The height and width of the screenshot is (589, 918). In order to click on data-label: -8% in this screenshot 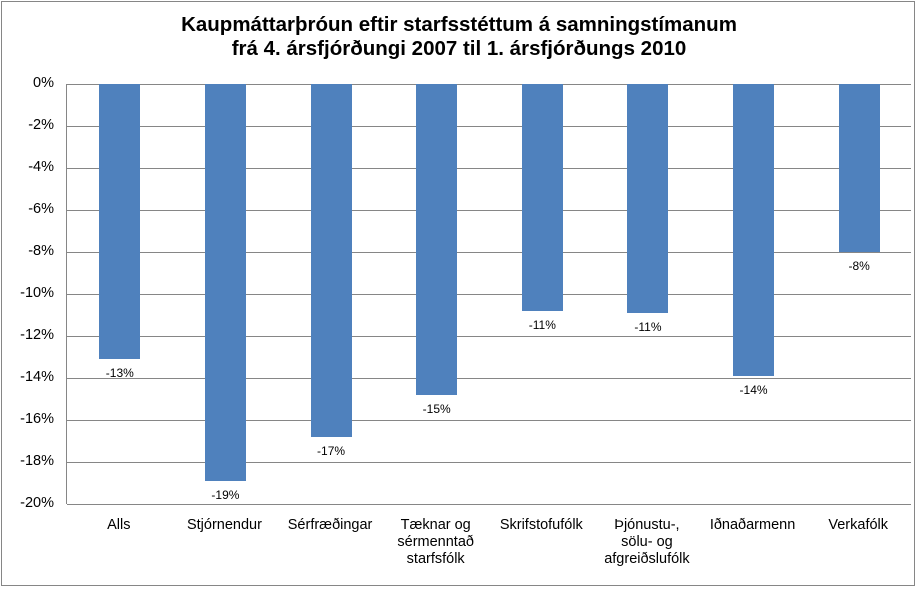, I will do `click(859, 266)`.